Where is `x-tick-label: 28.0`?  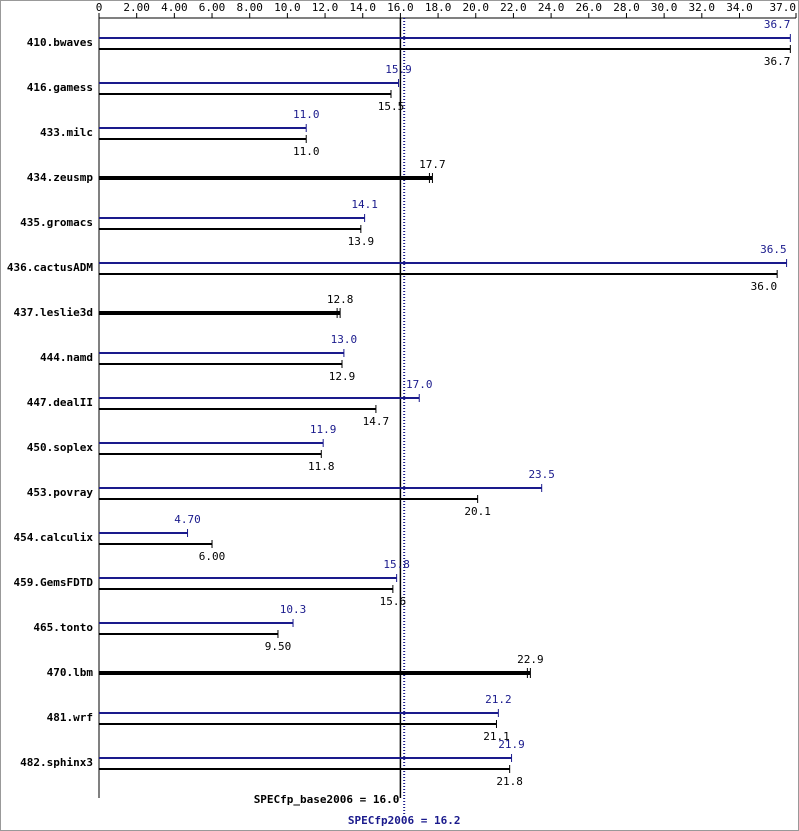
x-tick-label: 28.0 is located at coordinates (626, 7).